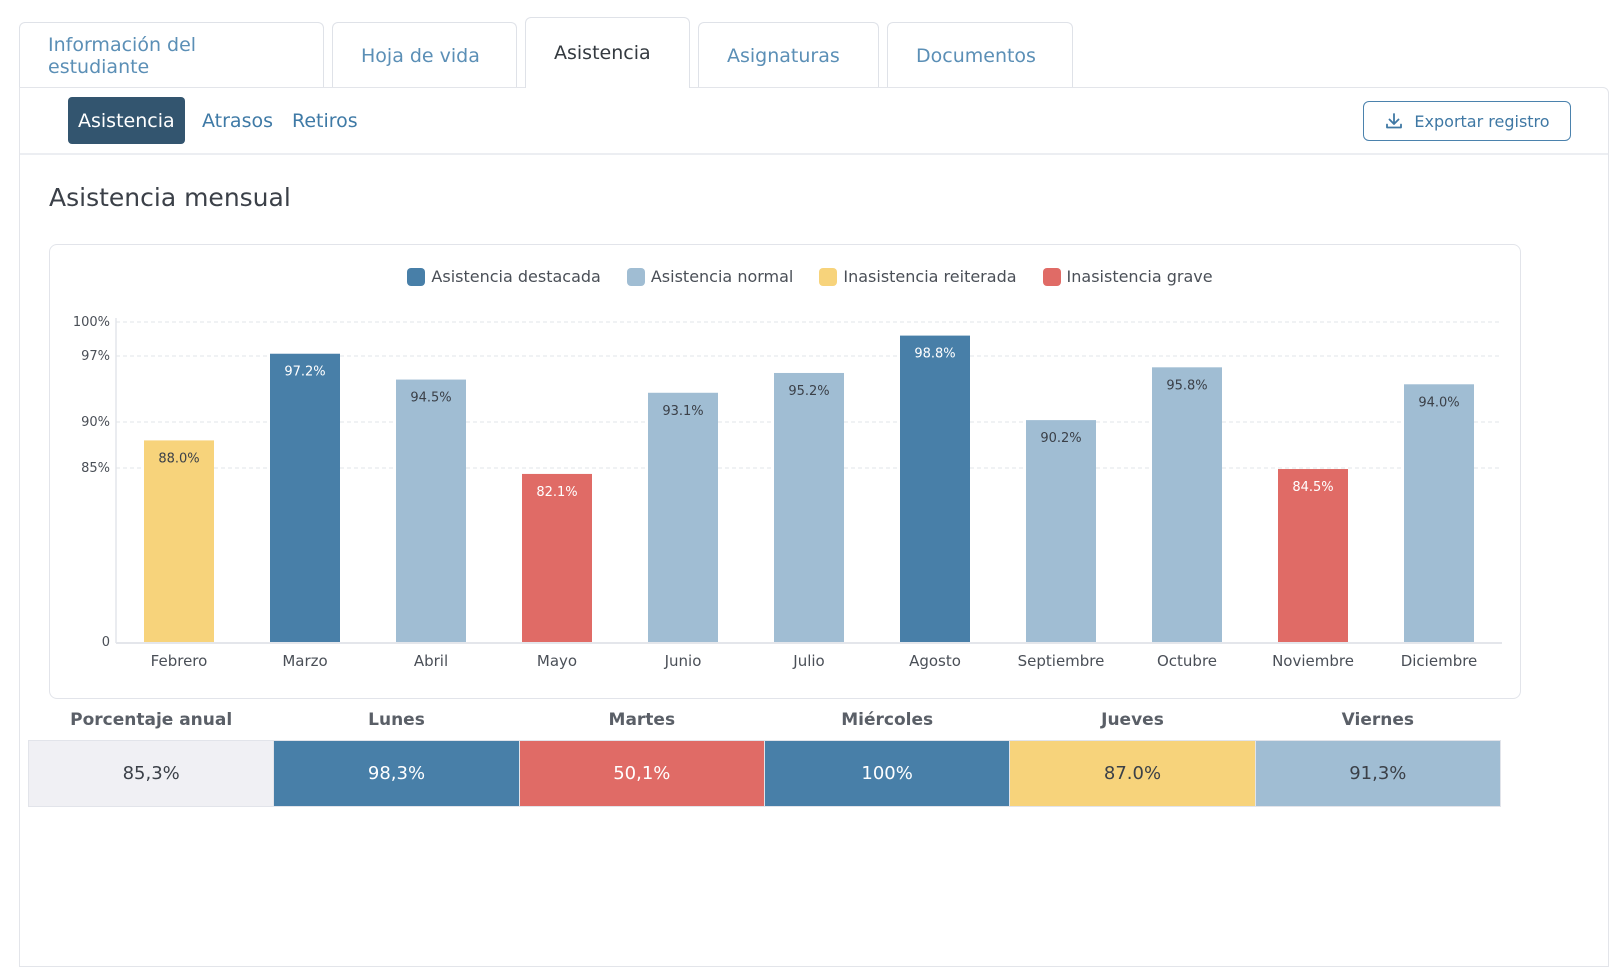  What do you see at coordinates (808, 661) in the screenshot?
I see `x-tick-label: Julio` at bounding box center [808, 661].